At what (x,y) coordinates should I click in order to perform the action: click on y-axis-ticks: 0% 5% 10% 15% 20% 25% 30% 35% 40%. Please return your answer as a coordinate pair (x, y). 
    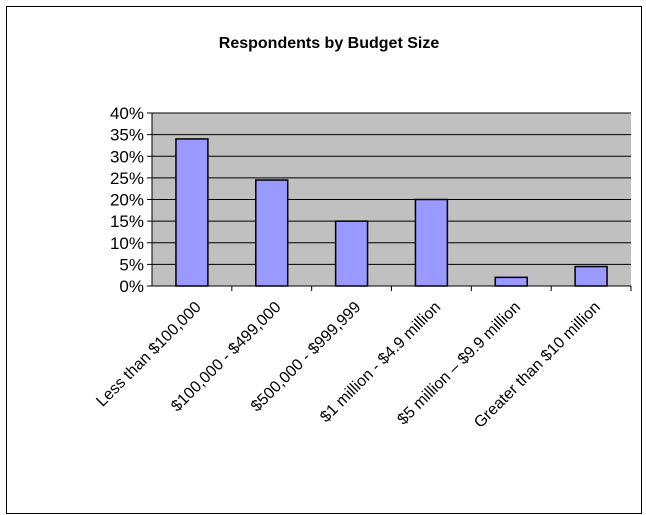
    Looking at the image, I should click on (131, 200).